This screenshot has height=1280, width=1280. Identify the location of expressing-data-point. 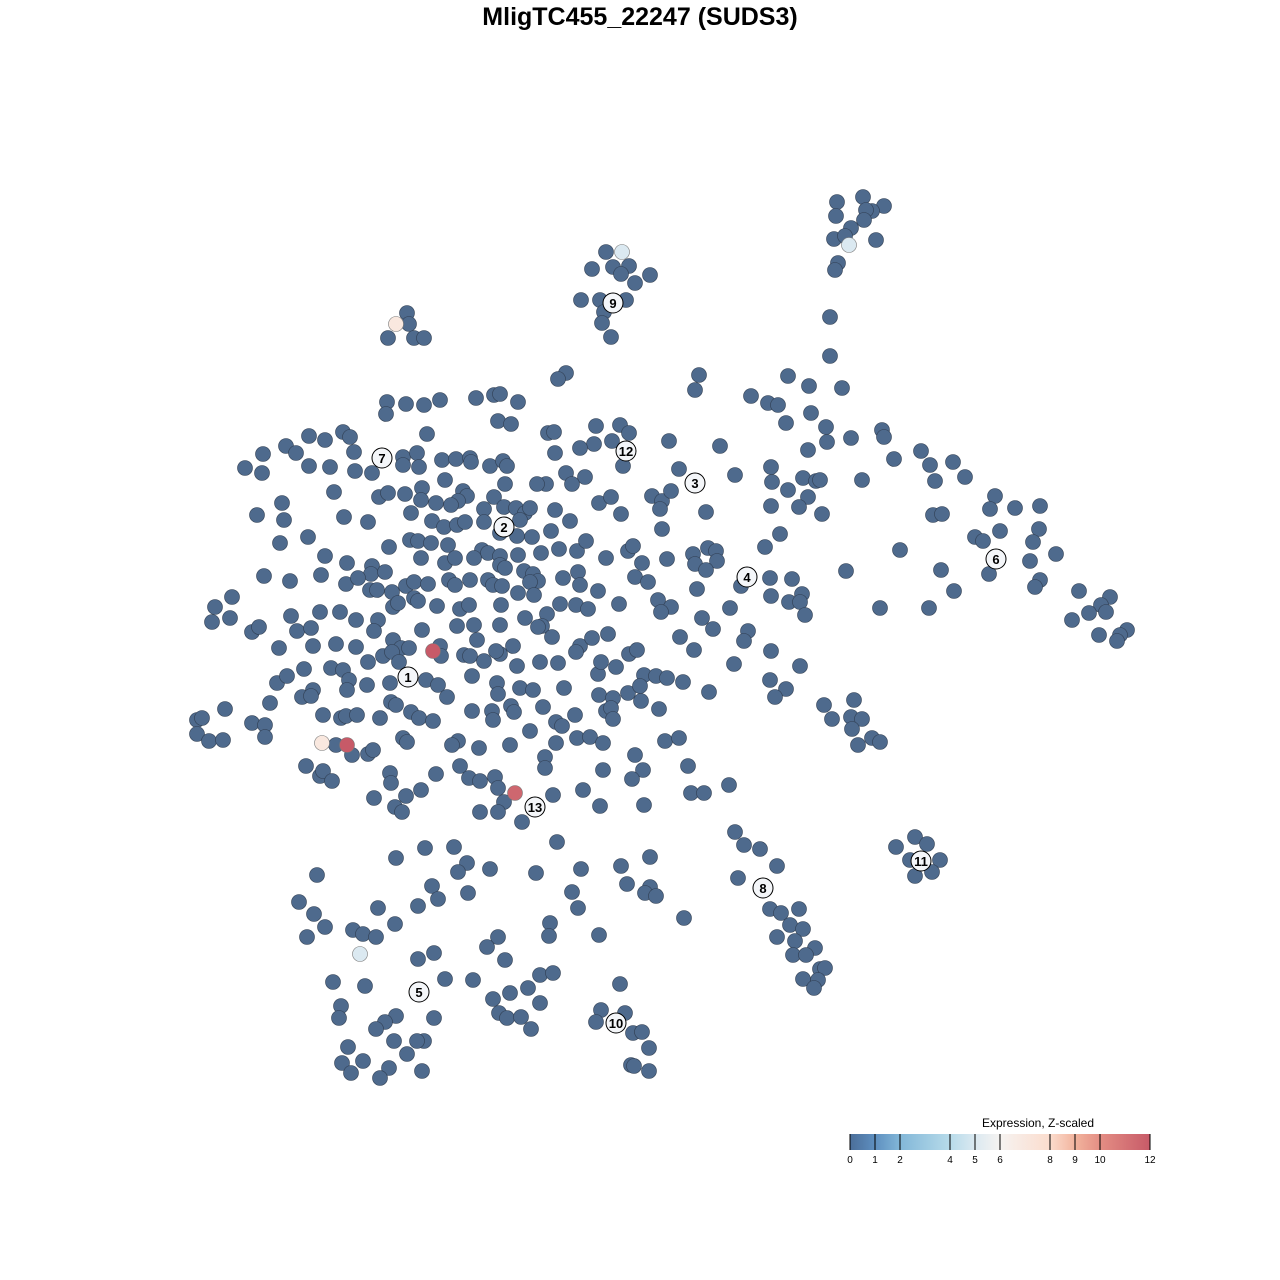
(360, 954).